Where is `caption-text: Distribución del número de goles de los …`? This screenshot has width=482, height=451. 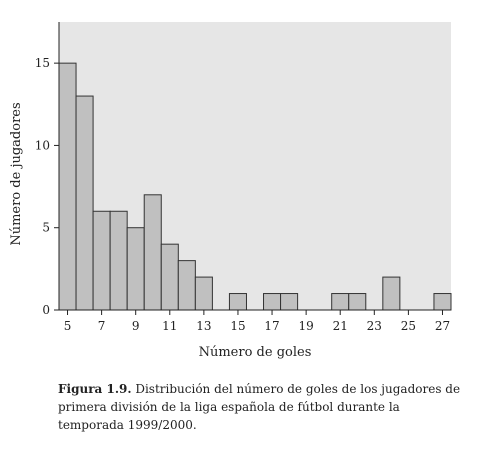 caption-text: Distribución del número de goles de los … is located at coordinates (259, 407).